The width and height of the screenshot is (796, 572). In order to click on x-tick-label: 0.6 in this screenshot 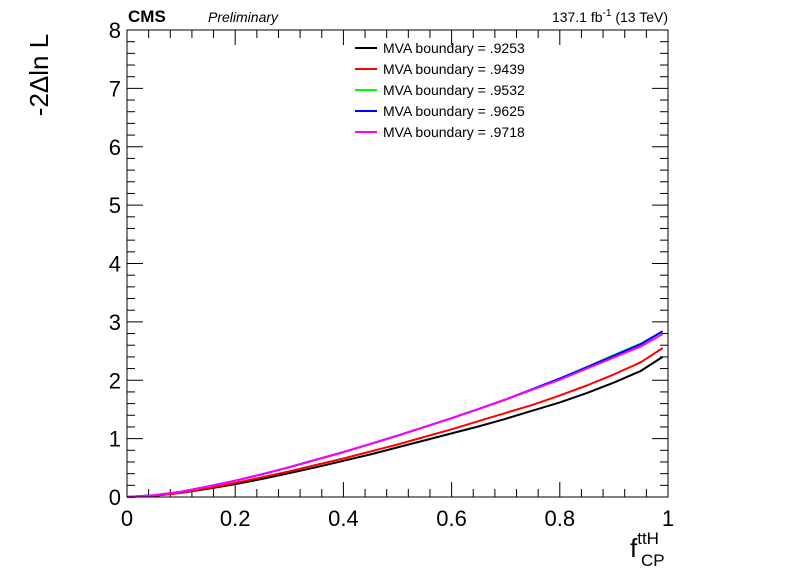, I will do `click(451, 518)`.